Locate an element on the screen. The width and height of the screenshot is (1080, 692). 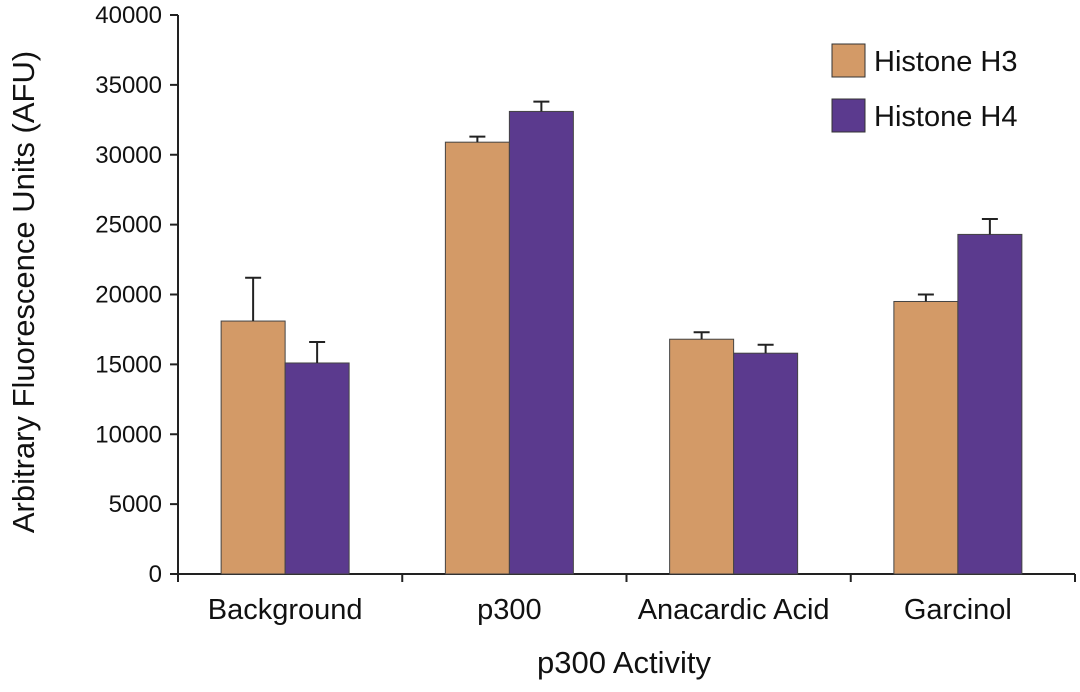
legend-label-histone-h4: Histone H4 is located at coordinates (945, 117).